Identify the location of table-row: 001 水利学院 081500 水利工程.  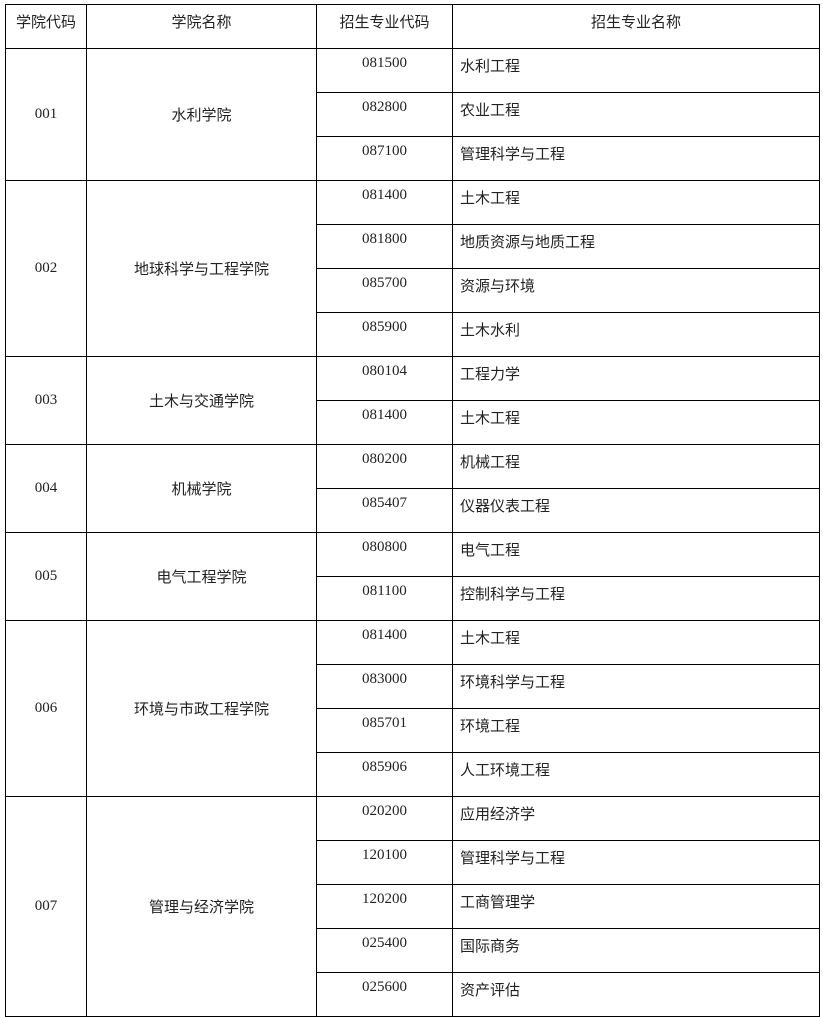
(412, 114).